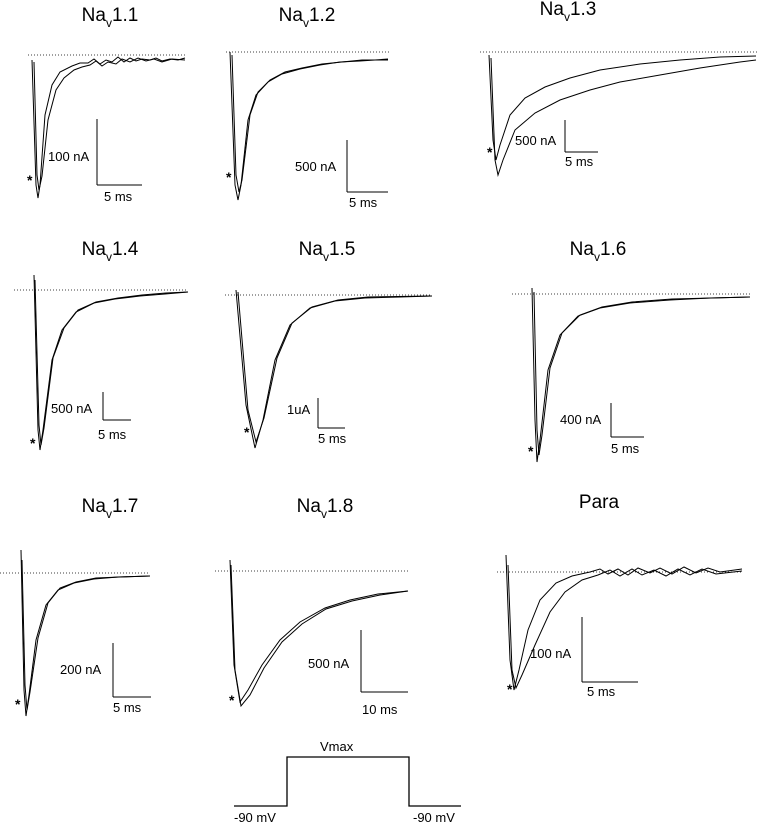 The image size is (757, 825). I want to click on panel-title-nav1-2: Nav1.2, so click(307, 17).